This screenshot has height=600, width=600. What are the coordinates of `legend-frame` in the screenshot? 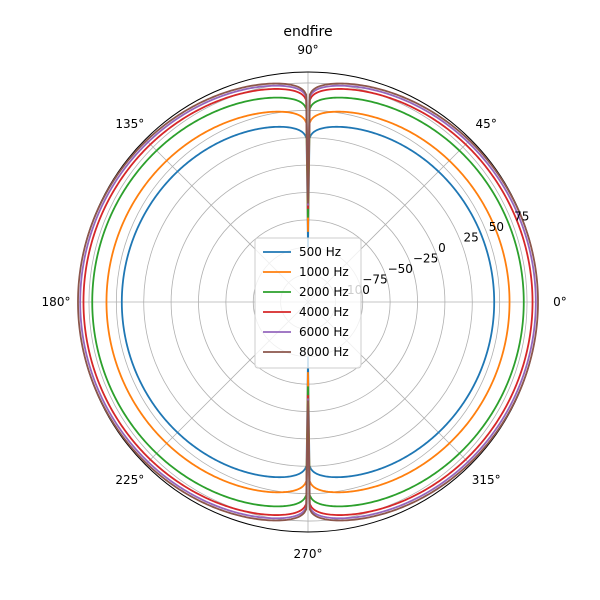 It's located at (308, 303).